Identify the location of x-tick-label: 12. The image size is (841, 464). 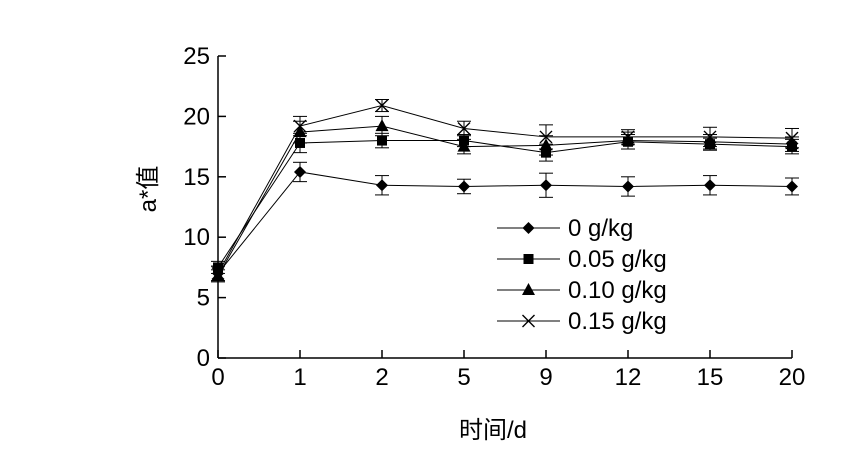
(628, 377).